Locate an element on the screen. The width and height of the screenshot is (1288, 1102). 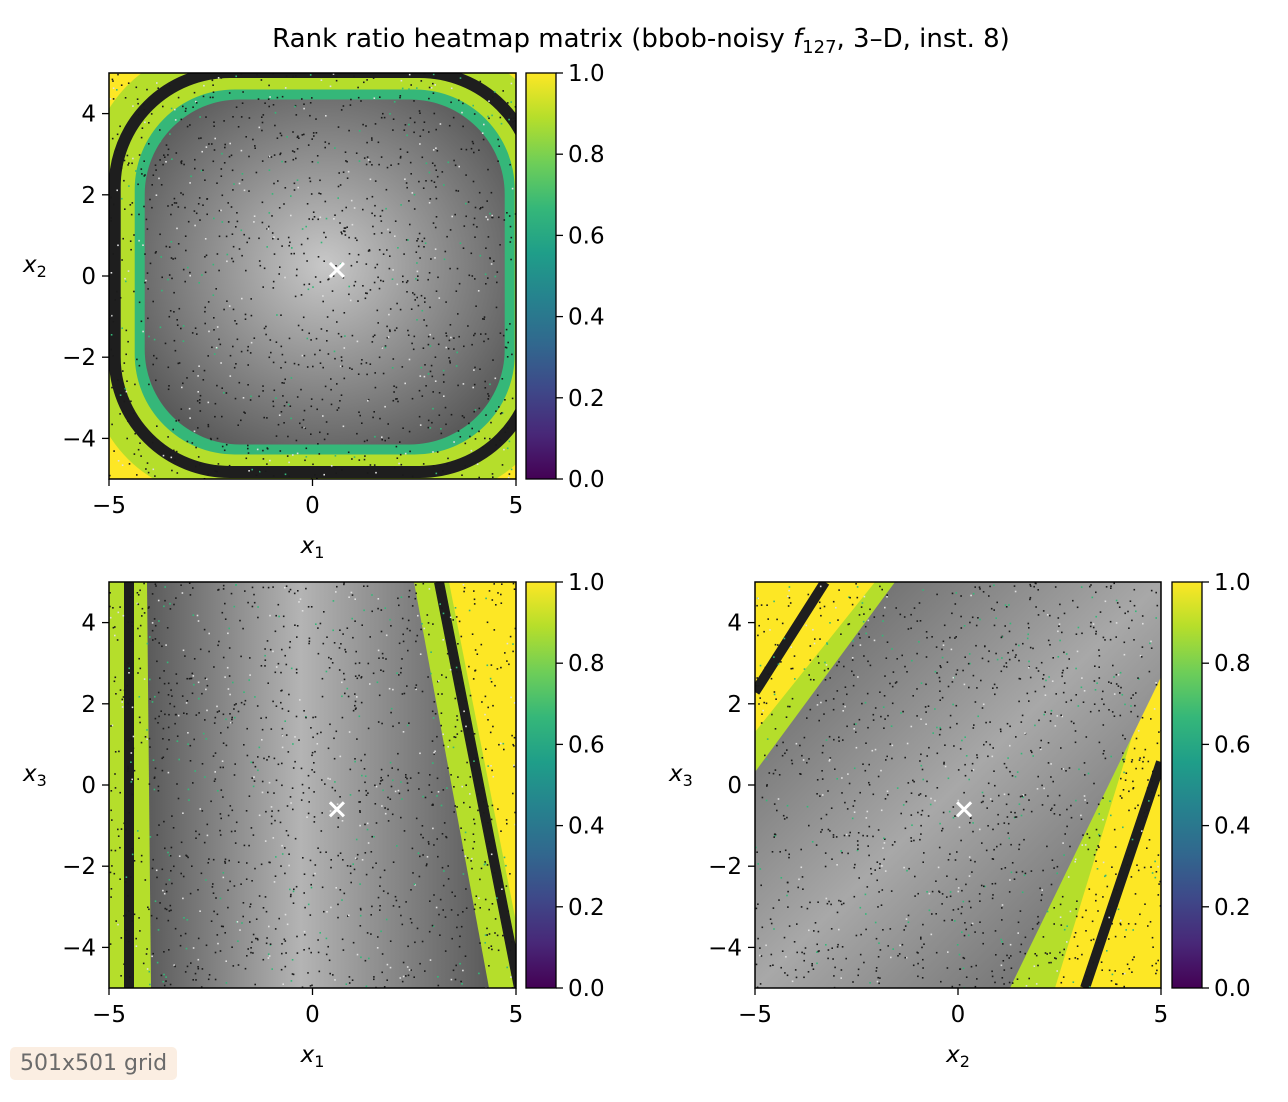
optimum-marker is located at coordinates (336, 269).